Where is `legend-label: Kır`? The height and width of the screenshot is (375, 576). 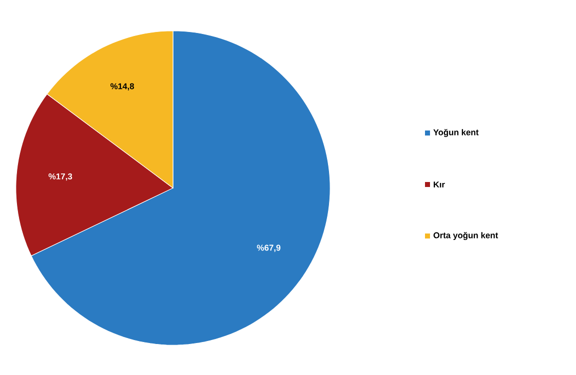
legend-label: Kır is located at coordinates (439, 185).